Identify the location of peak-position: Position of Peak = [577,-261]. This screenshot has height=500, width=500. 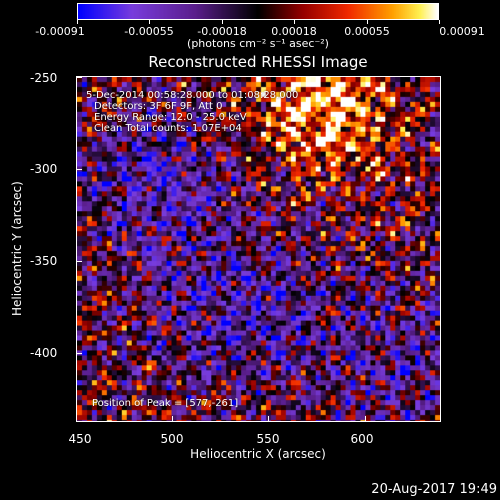
(165, 403).